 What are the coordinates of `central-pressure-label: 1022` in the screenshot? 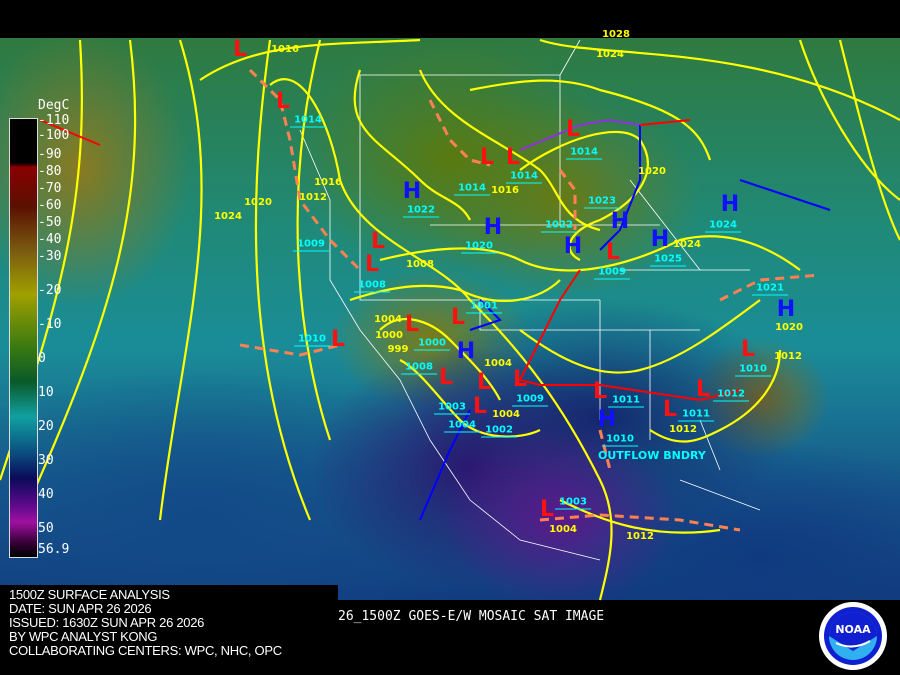 It's located at (559, 226).